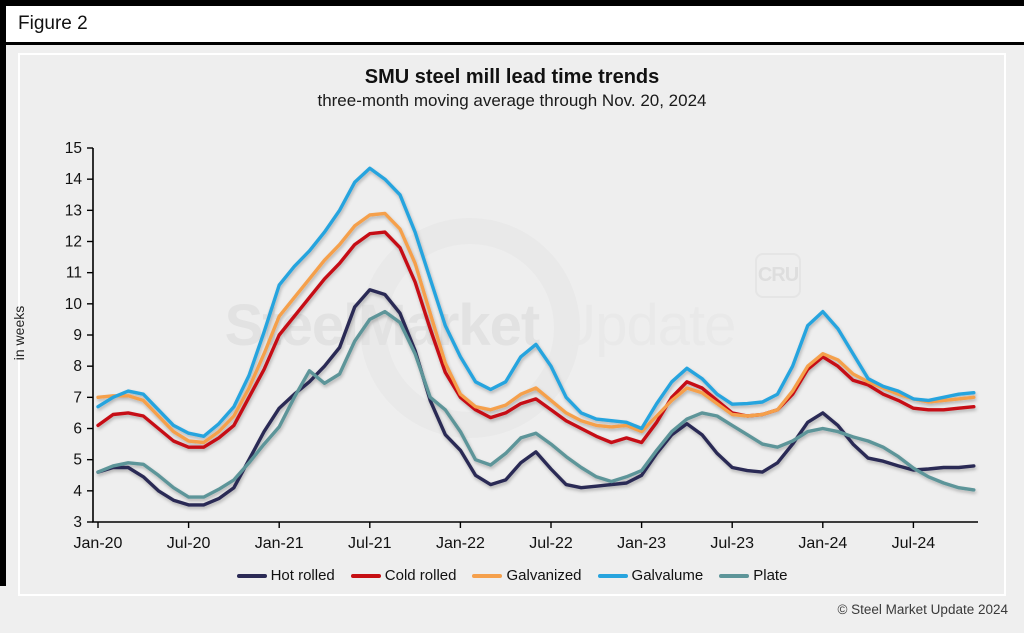 Image resolution: width=1024 pixels, height=633 pixels. I want to click on y-tick-label: 10, so click(74, 304).